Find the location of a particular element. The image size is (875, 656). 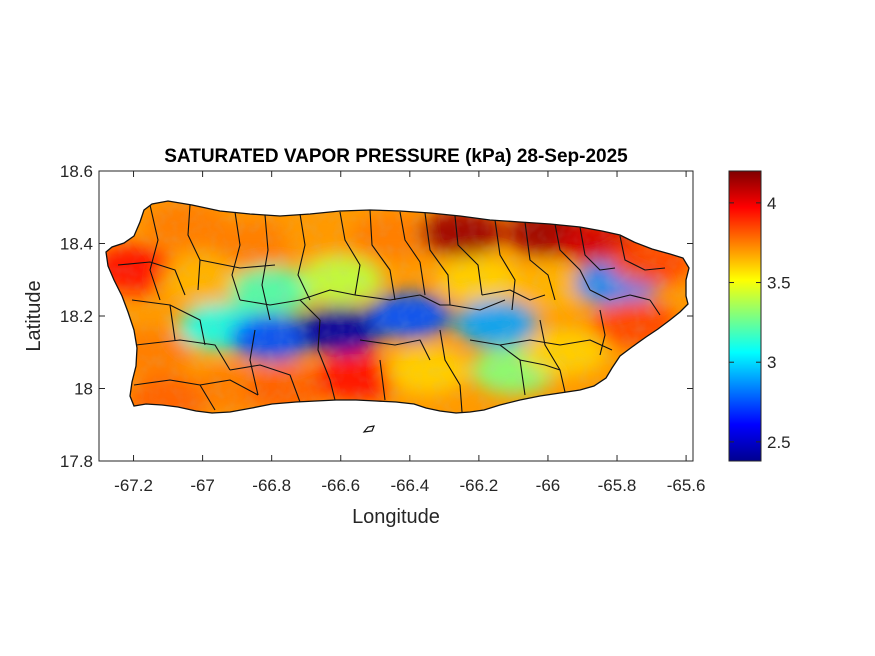

x-tick-label: -66.2 is located at coordinates (479, 485).